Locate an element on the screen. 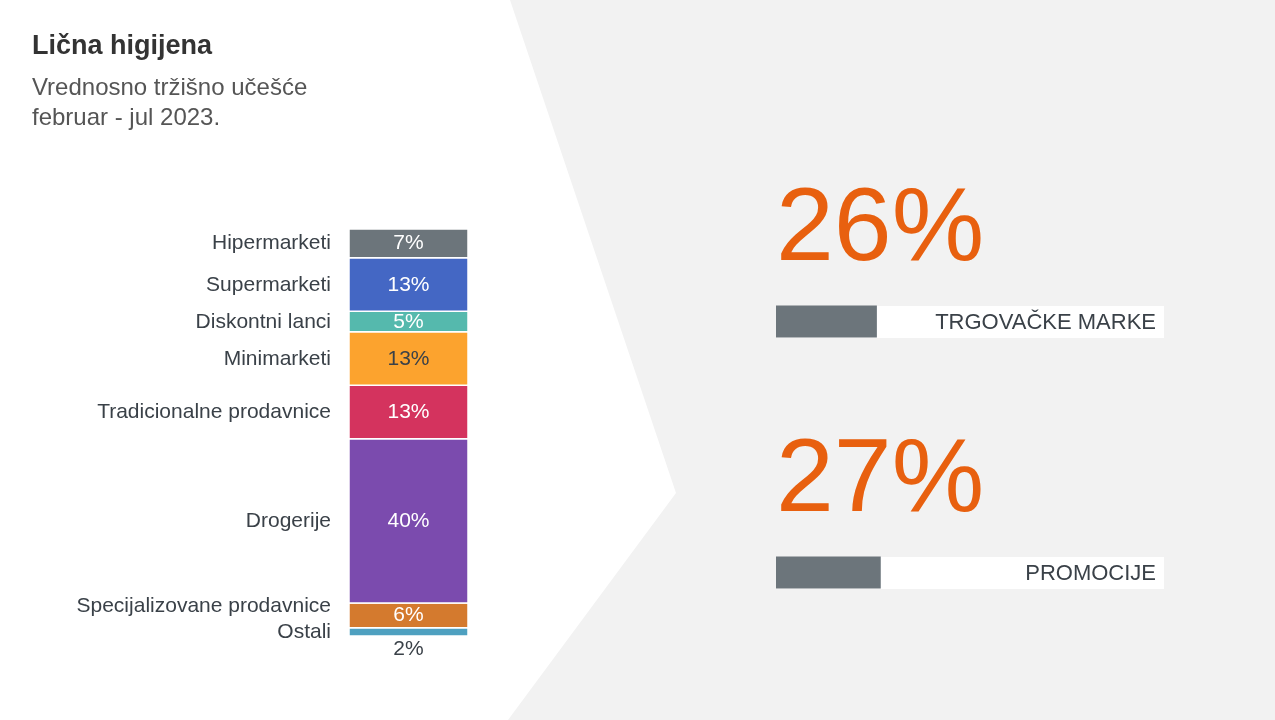  data-label: 5% is located at coordinates (408, 320).